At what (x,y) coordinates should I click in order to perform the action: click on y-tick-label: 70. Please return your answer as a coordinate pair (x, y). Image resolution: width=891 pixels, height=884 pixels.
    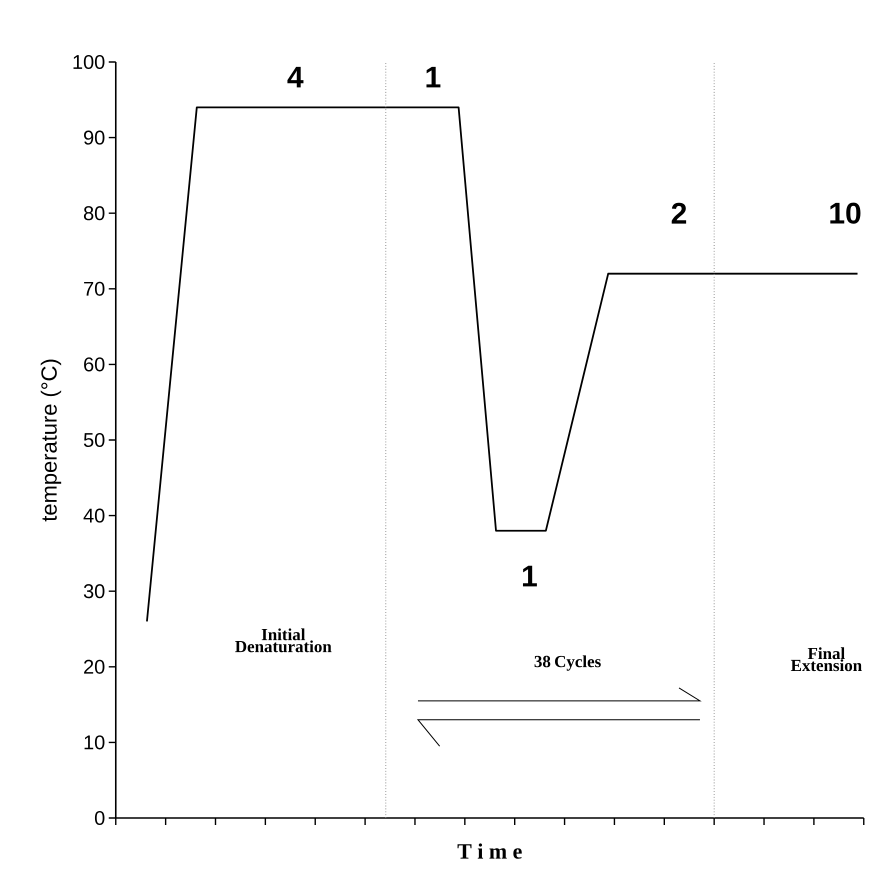
    Looking at the image, I should click on (94, 289).